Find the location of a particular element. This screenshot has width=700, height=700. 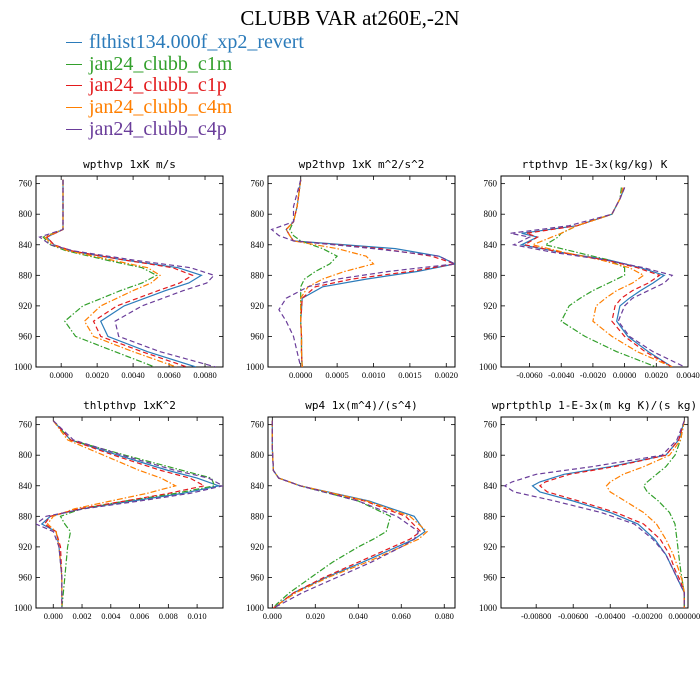

x-tick-label: -0.0040 is located at coordinates (561, 375).